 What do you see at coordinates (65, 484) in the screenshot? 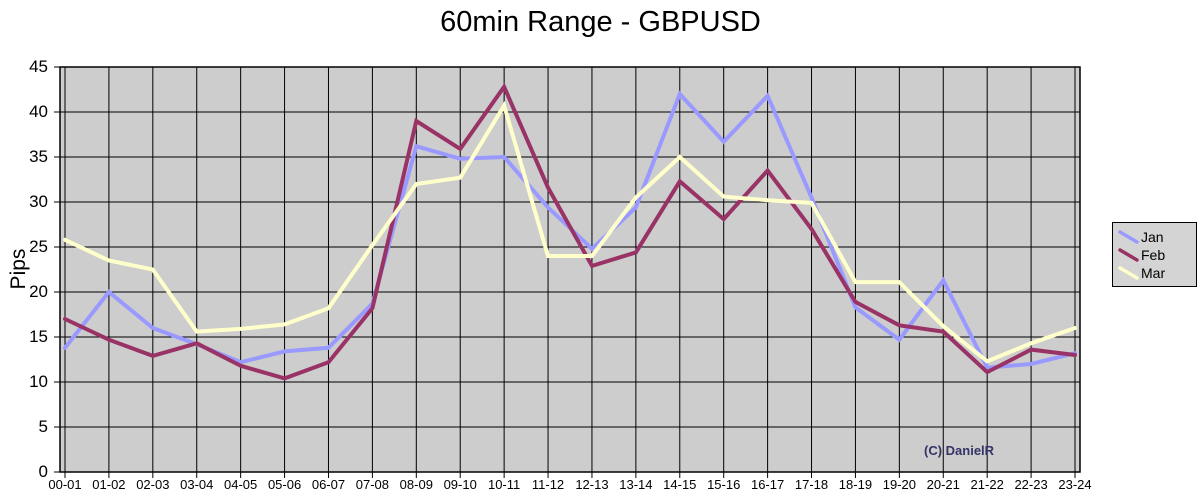
I see `x-tick-label: 00-01` at bounding box center [65, 484].